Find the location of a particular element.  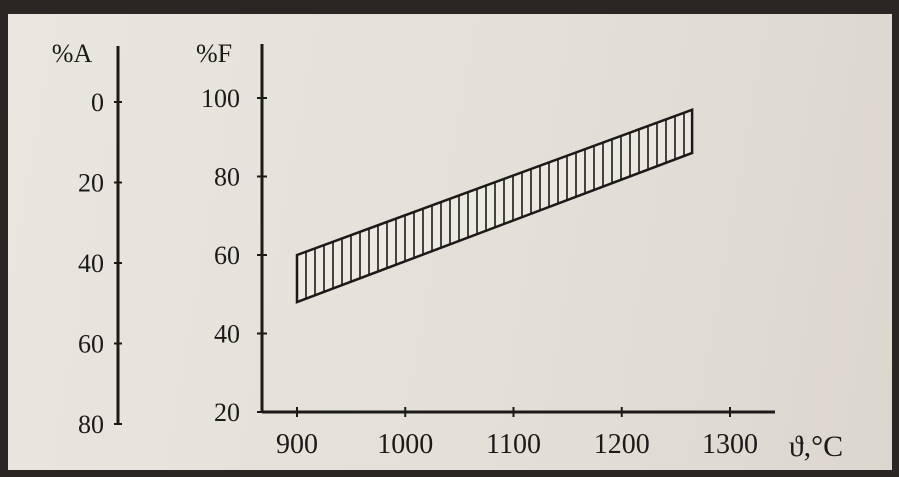

x-axis-tick-label: 1000 is located at coordinates (405, 444).